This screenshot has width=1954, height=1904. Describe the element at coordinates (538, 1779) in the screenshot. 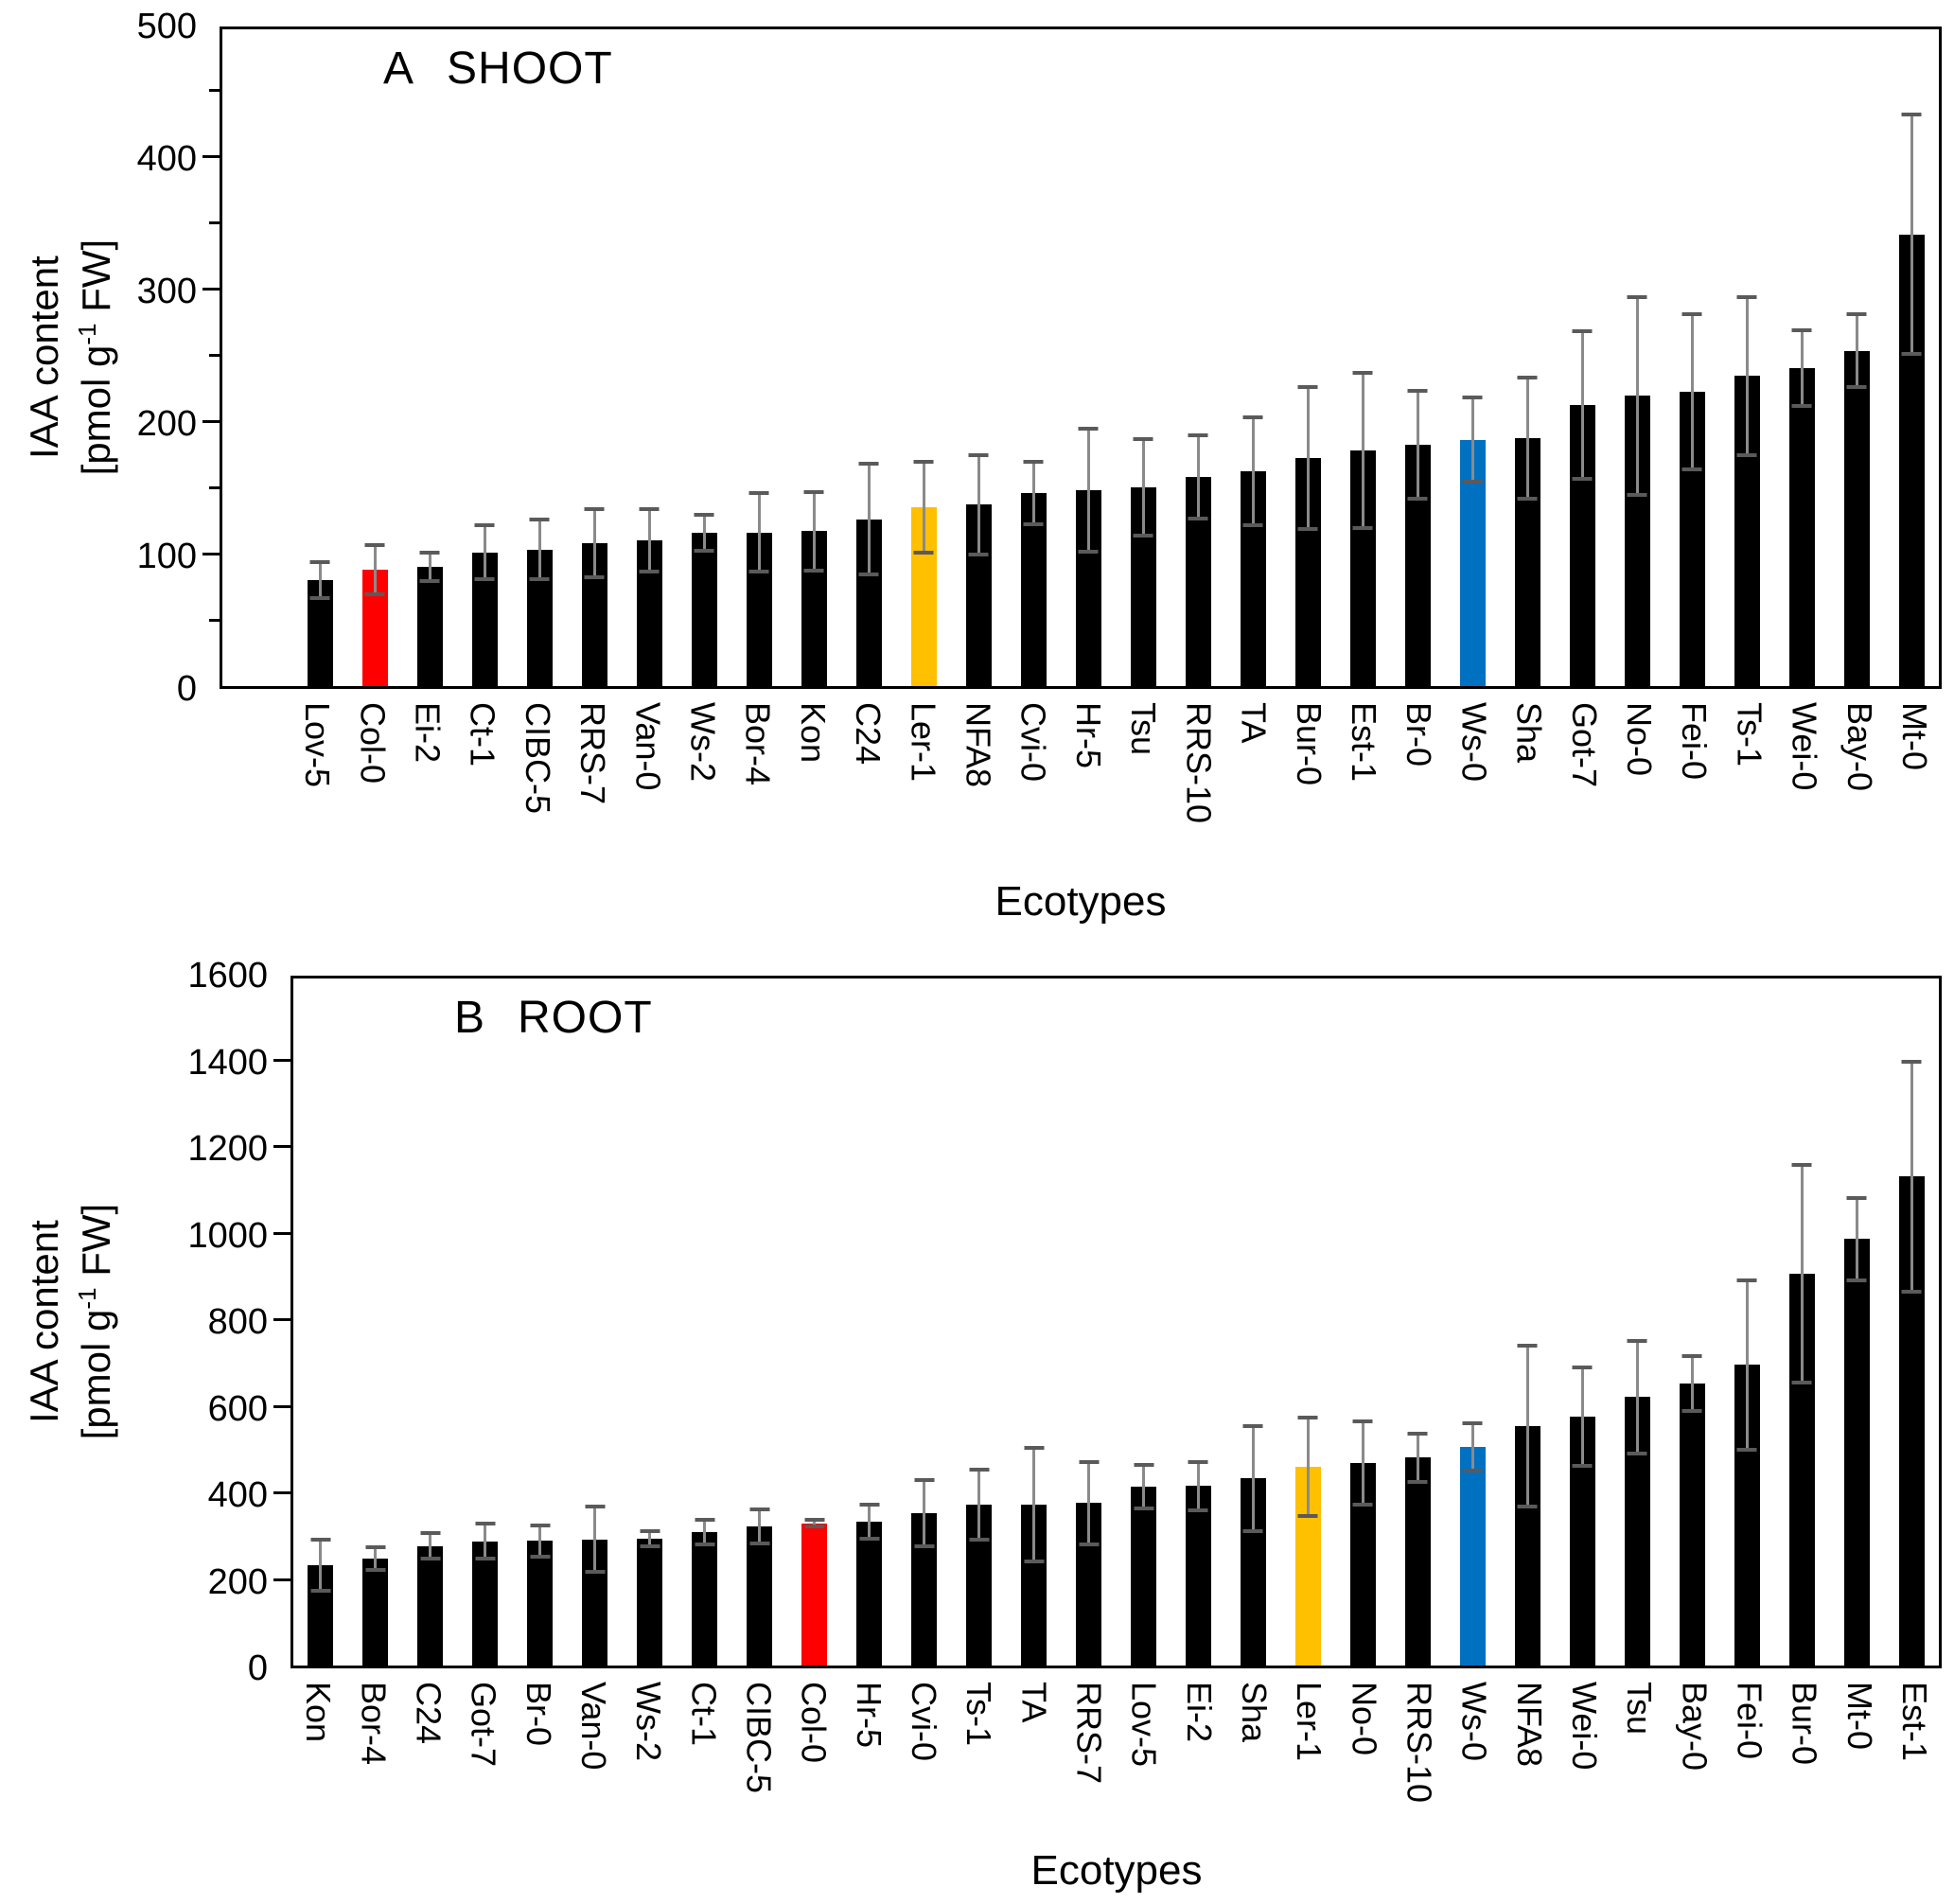

I see `x-label-slot: Br-0` at that location.